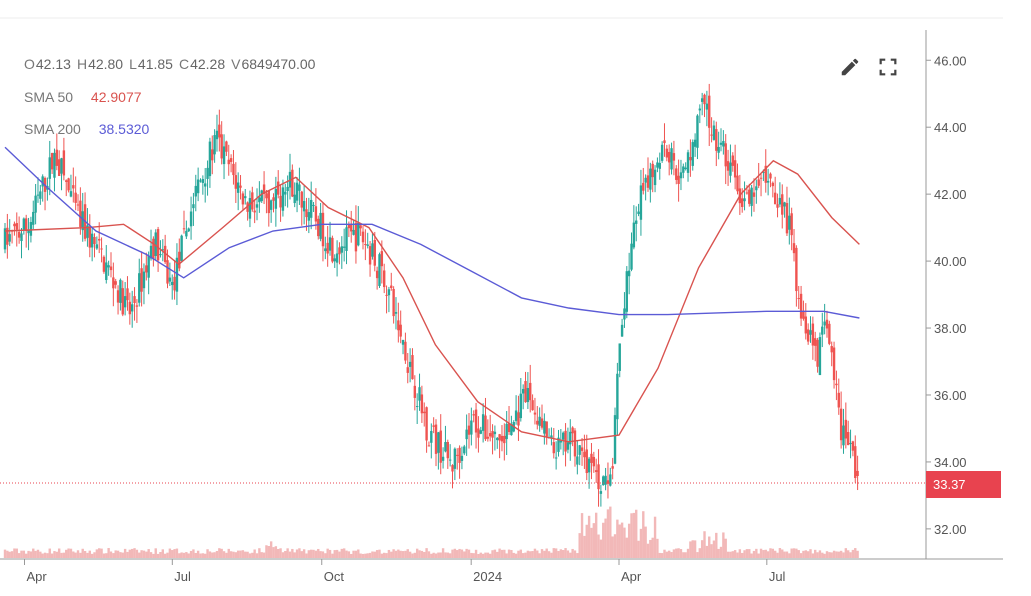 This screenshot has width=1031, height=596. Describe the element at coordinates (888, 67) in the screenshot. I see `fullscreen-icon` at that location.